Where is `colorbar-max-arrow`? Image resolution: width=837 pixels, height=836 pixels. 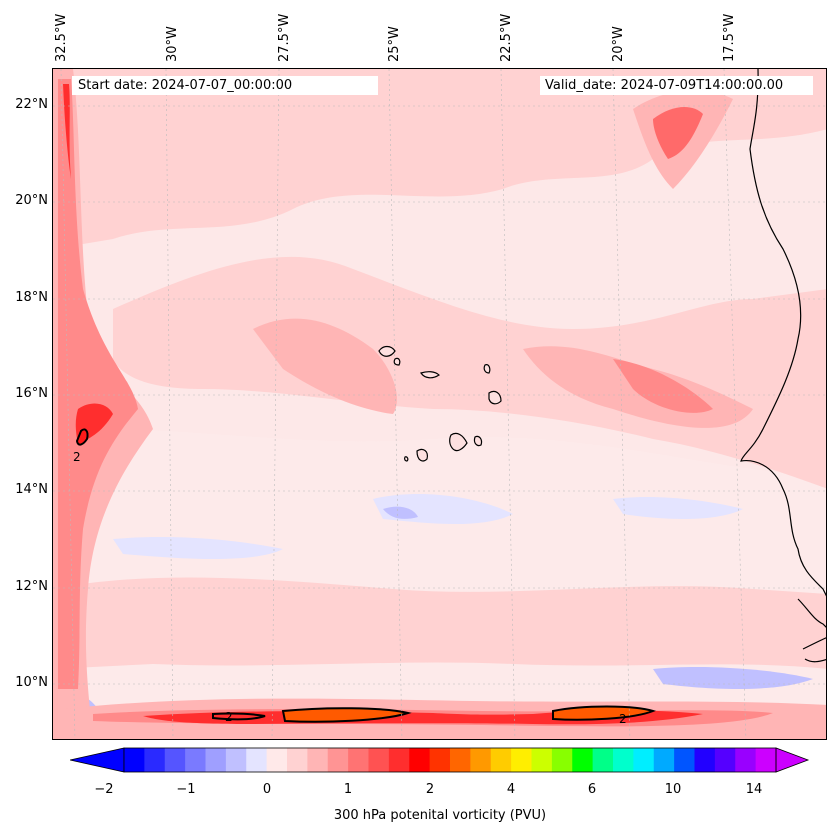 colorbar-max-arrow is located at coordinates (792, 760).